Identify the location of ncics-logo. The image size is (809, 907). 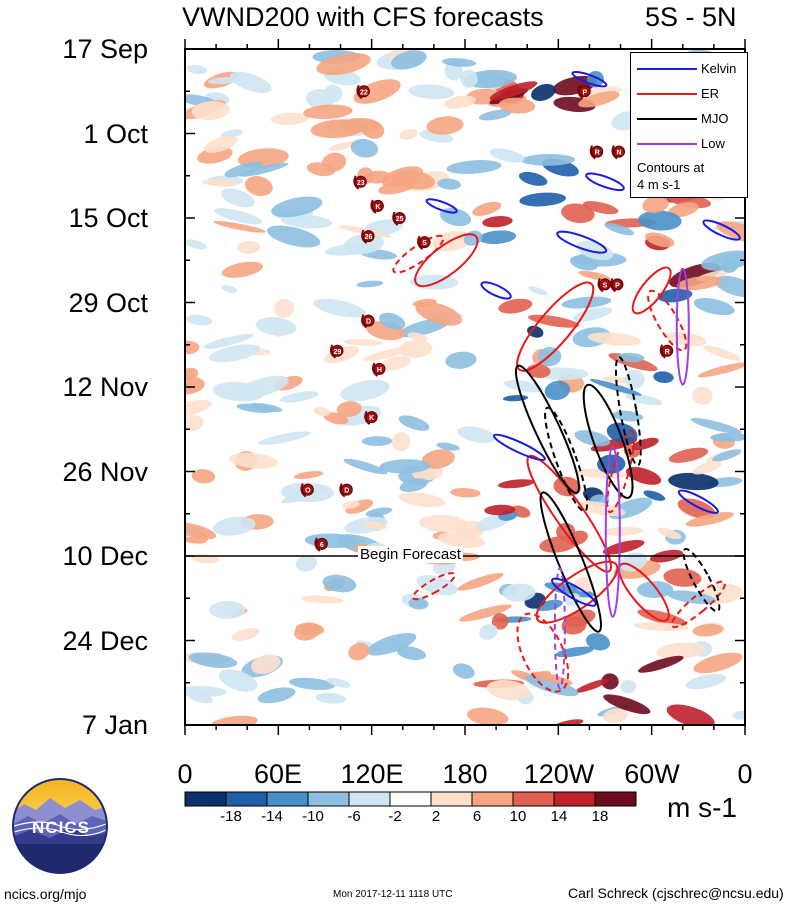
(60, 826).